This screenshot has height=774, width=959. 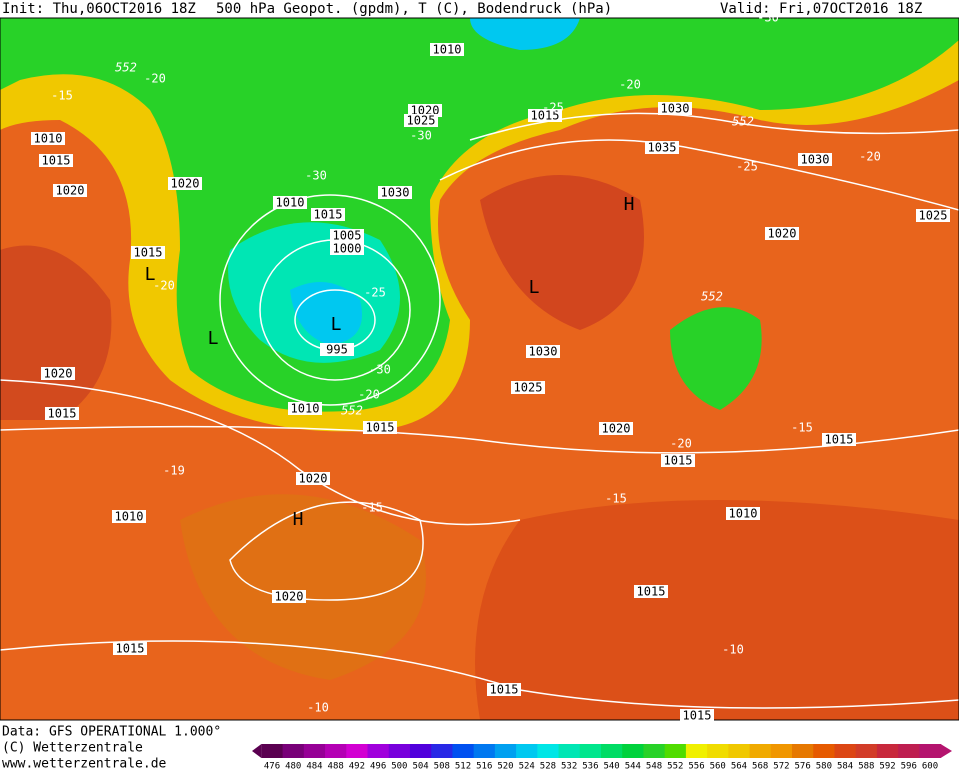 What do you see at coordinates (696, 766) in the screenshot?
I see `scale-label: 556` at bounding box center [696, 766].